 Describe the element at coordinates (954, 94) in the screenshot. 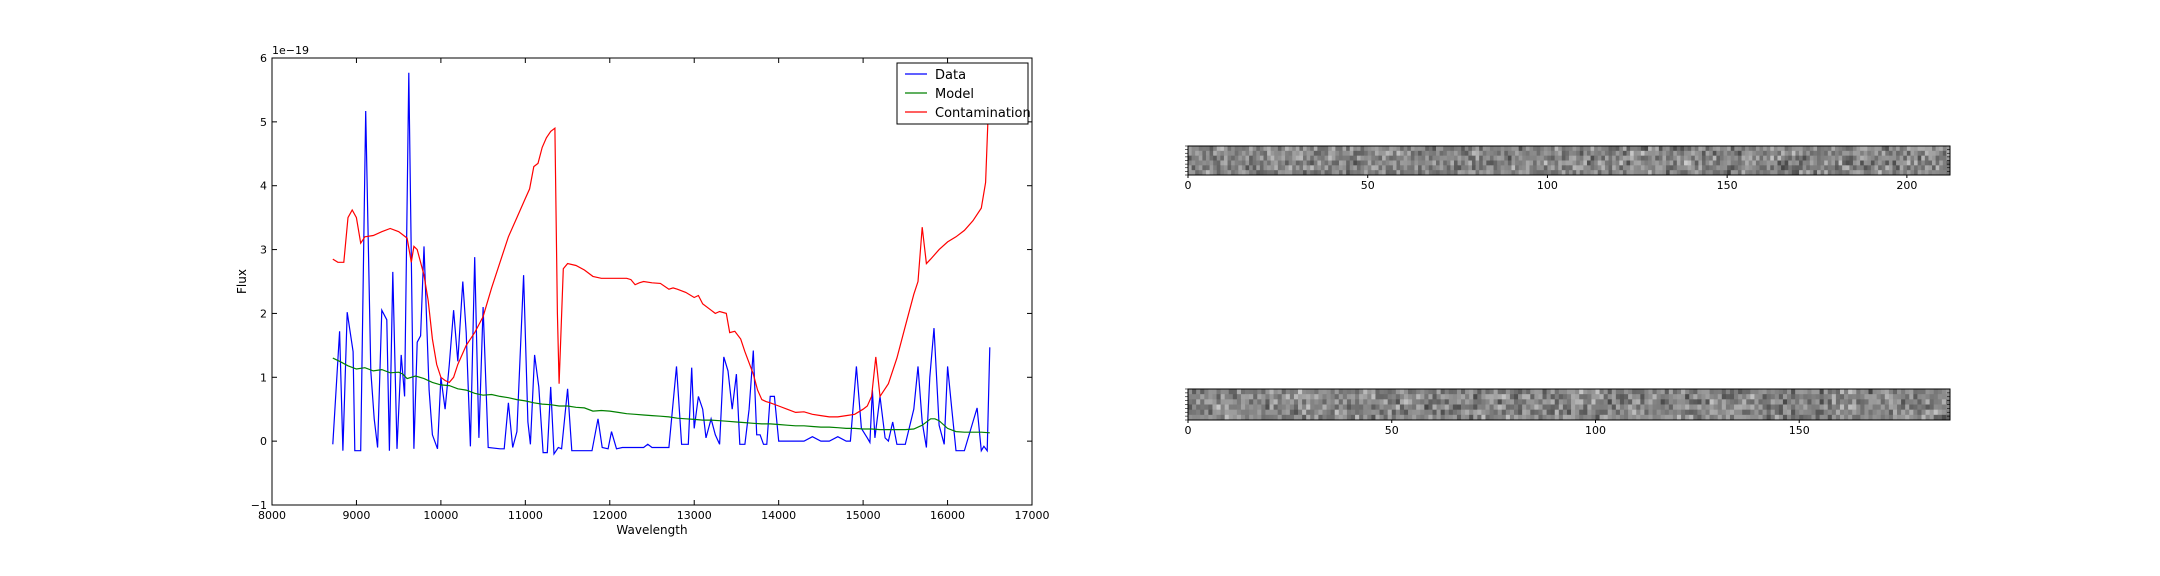

I see `legend-entry: Model` at that location.